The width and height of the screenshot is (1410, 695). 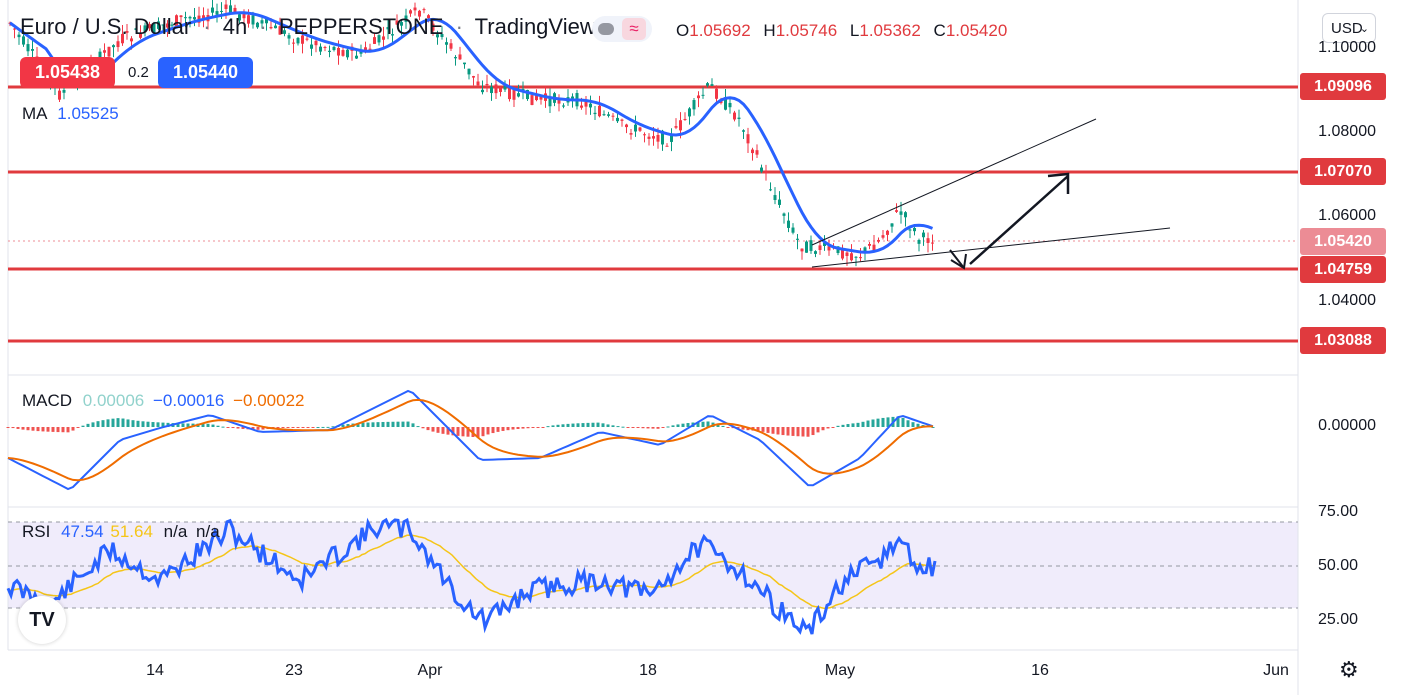 What do you see at coordinates (1343, 269) in the screenshot?
I see `level-label-3: 1.04759` at bounding box center [1343, 269].